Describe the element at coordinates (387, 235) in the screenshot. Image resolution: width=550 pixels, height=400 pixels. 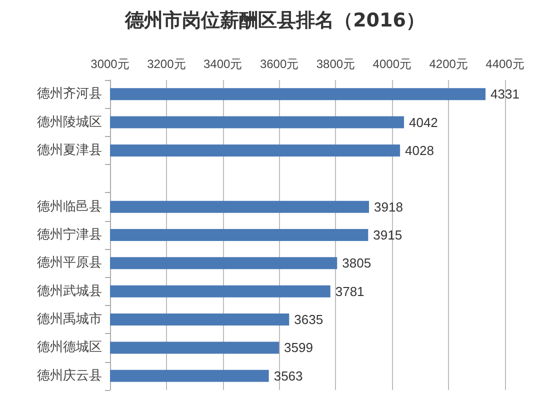
I see `data-label: 3915` at that location.